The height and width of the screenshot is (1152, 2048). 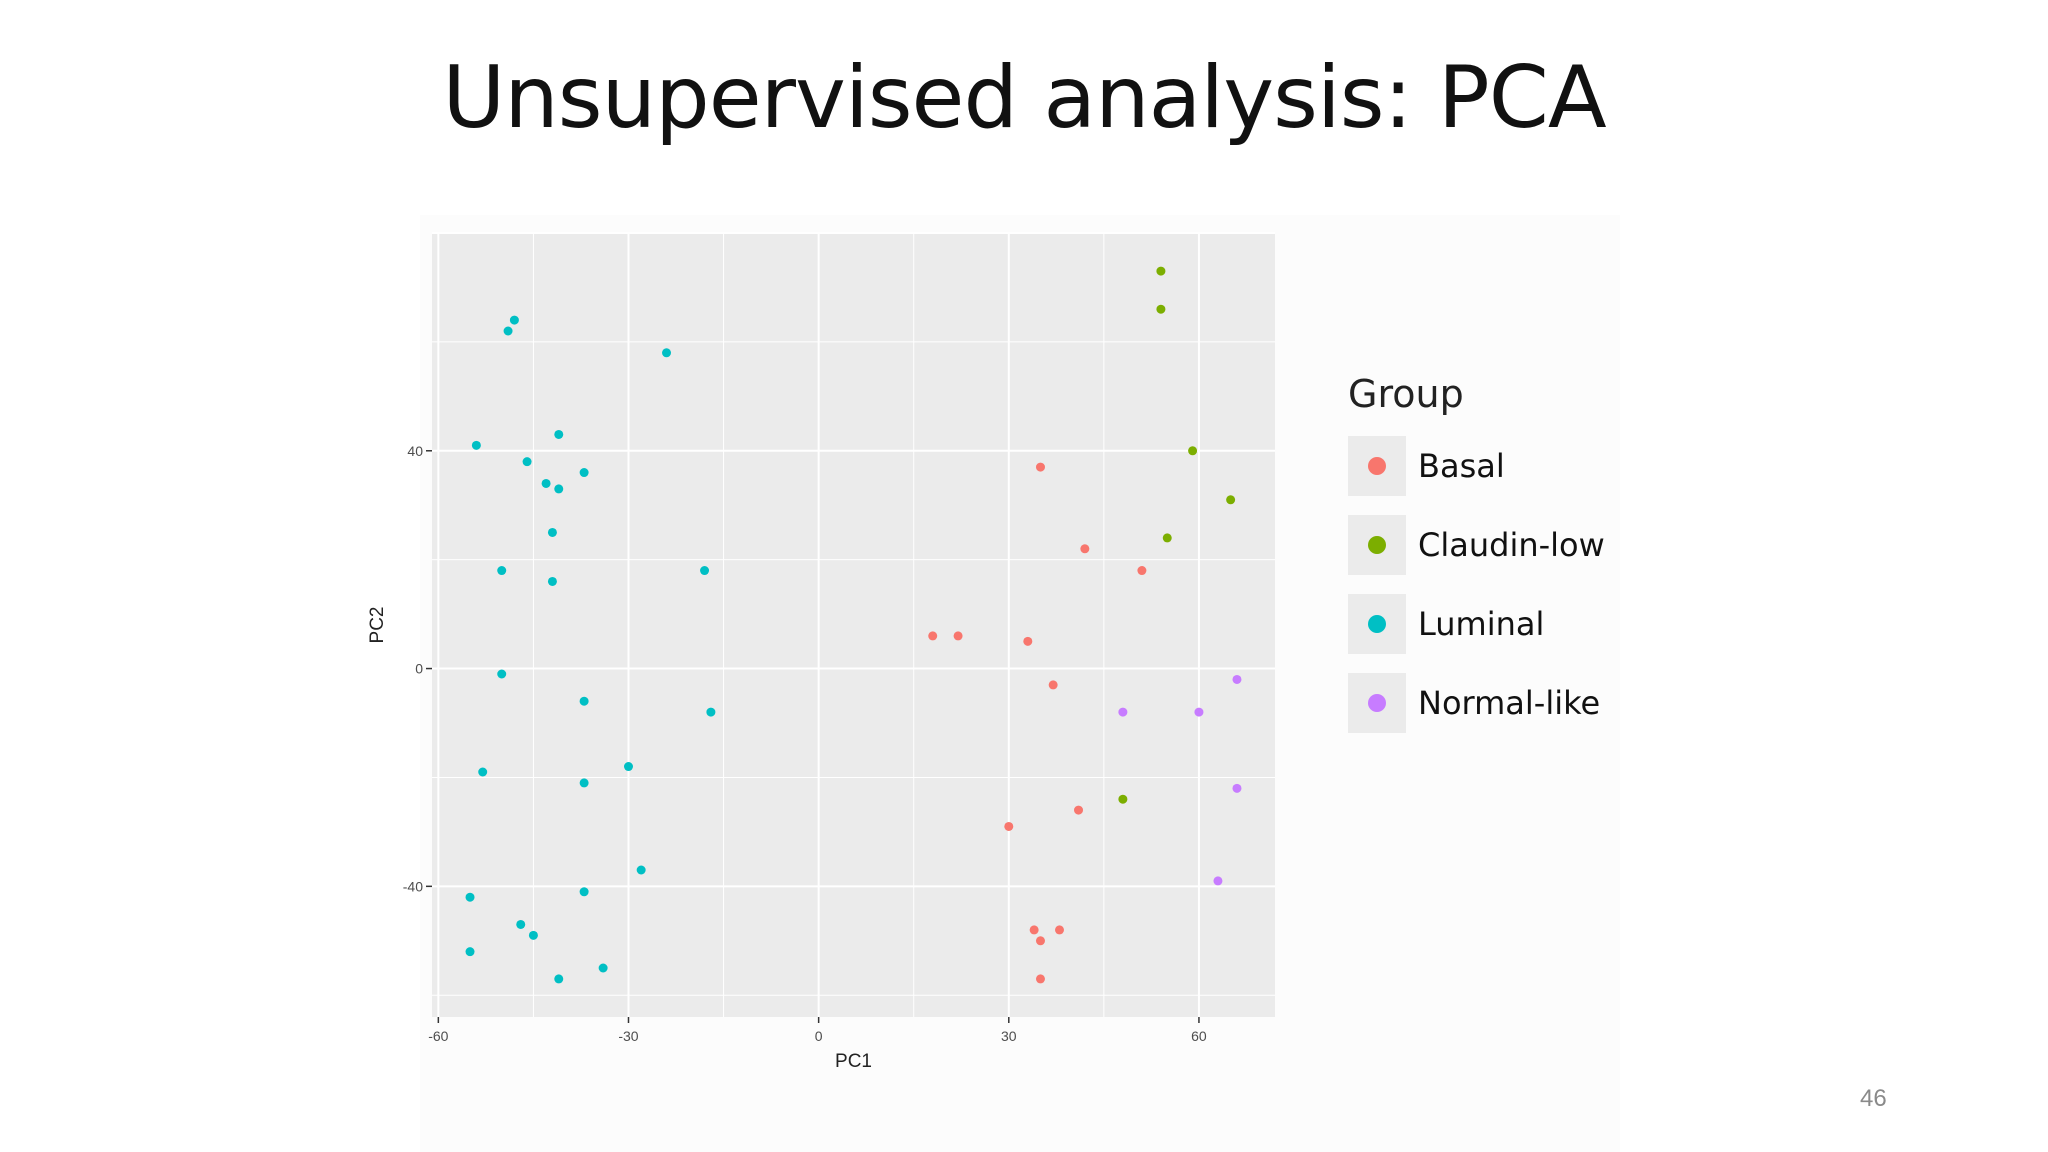 What do you see at coordinates (415, 451) in the screenshot?
I see `y-tick-label: 40` at bounding box center [415, 451].